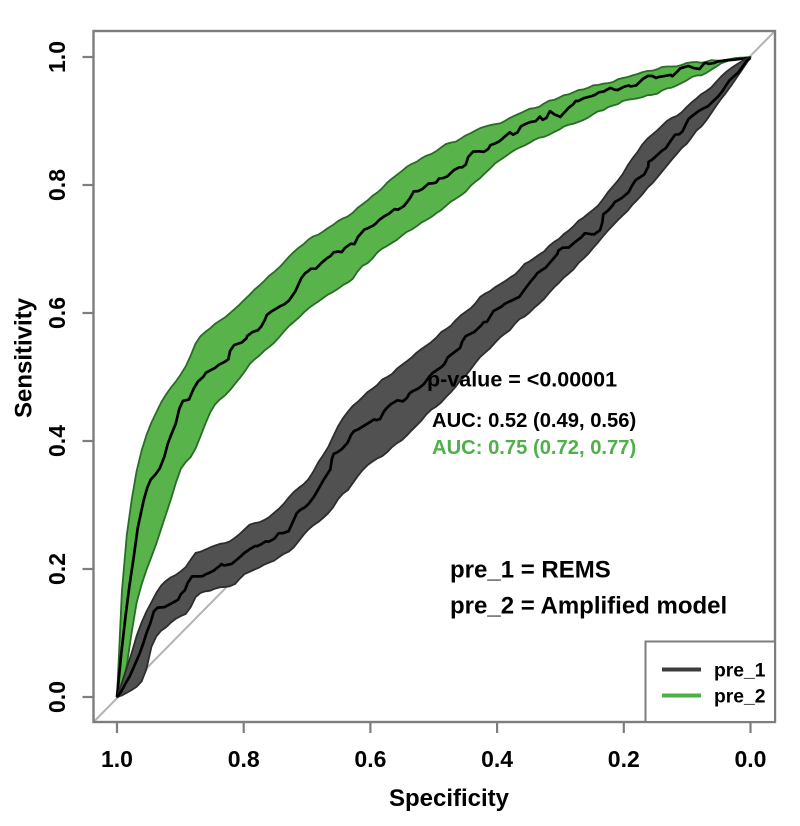 This screenshot has width=800, height=826. What do you see at coordinates (530, 570) in the screenshot?
I see `svg-text: pre_1 = REMS` at bounding box center [530, 570].